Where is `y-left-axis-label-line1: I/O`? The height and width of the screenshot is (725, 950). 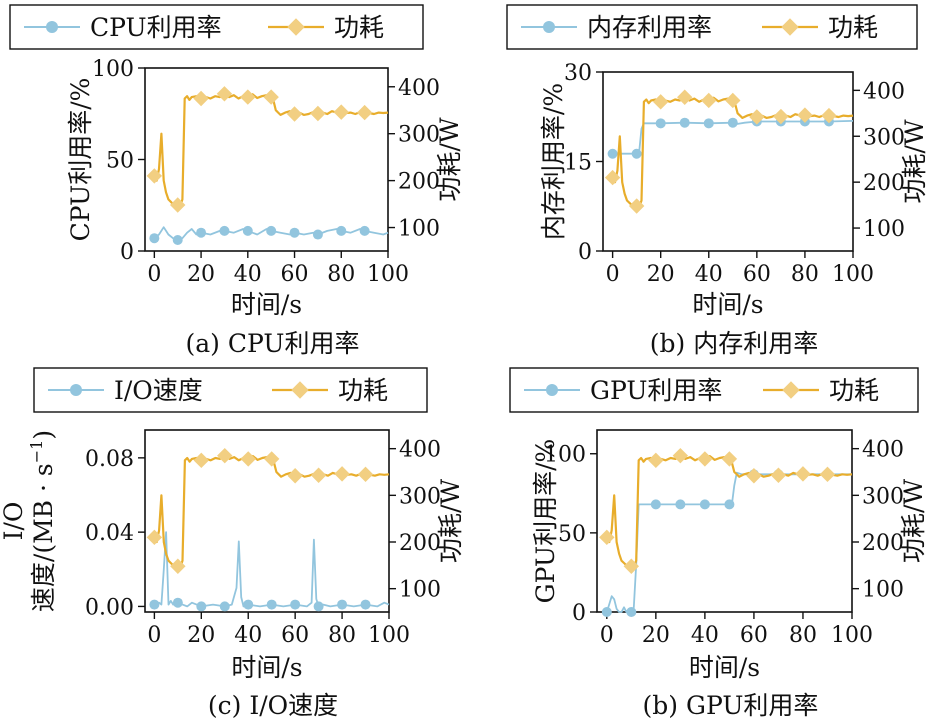 y-left-axis-label-line1: I/O is located at coordinates (14, 521).